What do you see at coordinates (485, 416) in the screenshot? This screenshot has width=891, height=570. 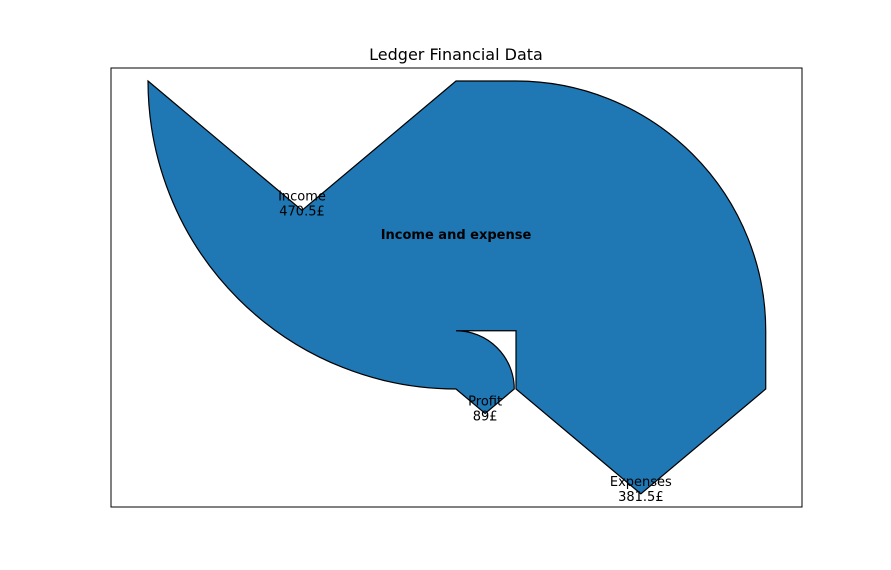 I see `flow-value: 89£` at bounding box center [485, 416].